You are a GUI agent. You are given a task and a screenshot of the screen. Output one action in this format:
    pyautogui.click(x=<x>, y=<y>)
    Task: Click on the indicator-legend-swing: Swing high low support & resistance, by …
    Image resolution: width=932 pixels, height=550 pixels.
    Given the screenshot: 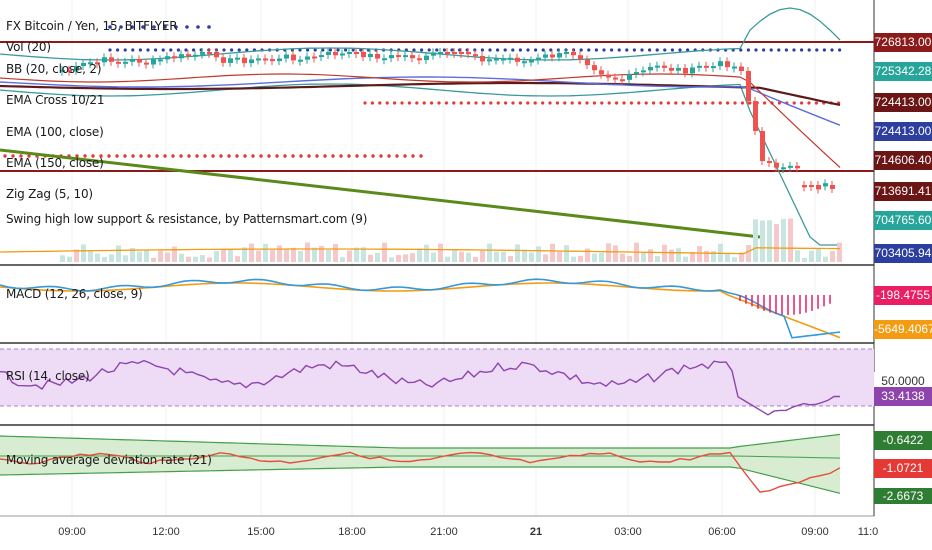 What is the action you would take?
    pyautogui.click(x=187, y=219)
    